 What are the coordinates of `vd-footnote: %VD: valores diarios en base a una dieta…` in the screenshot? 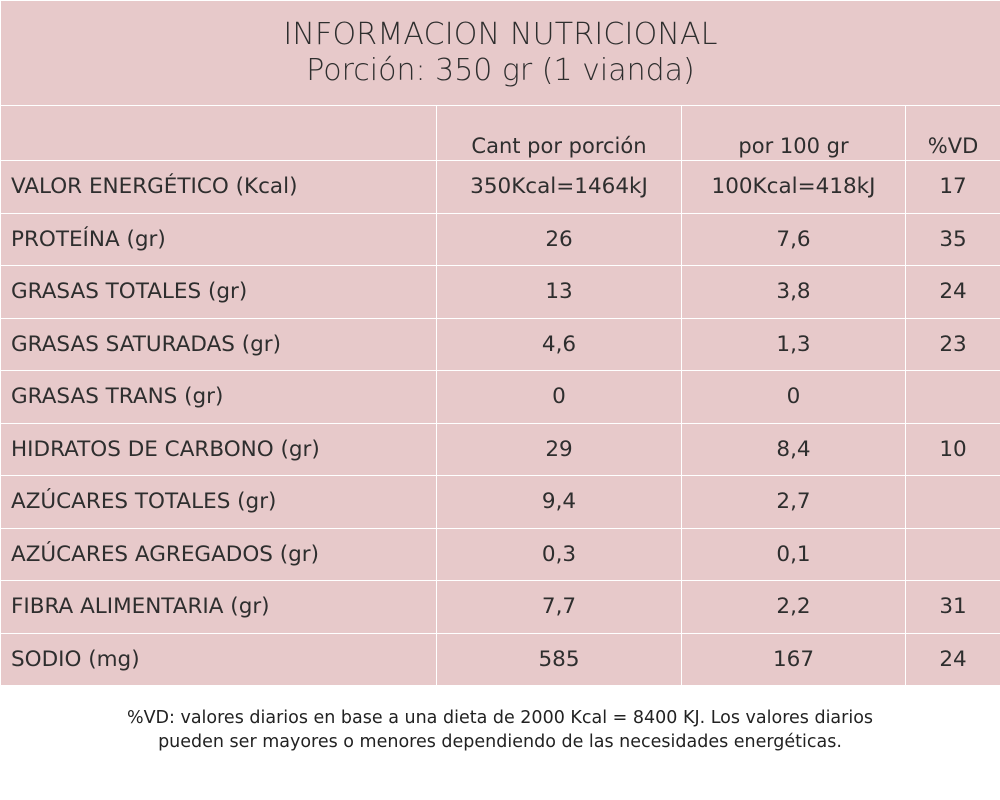 It's located at (500, 730).